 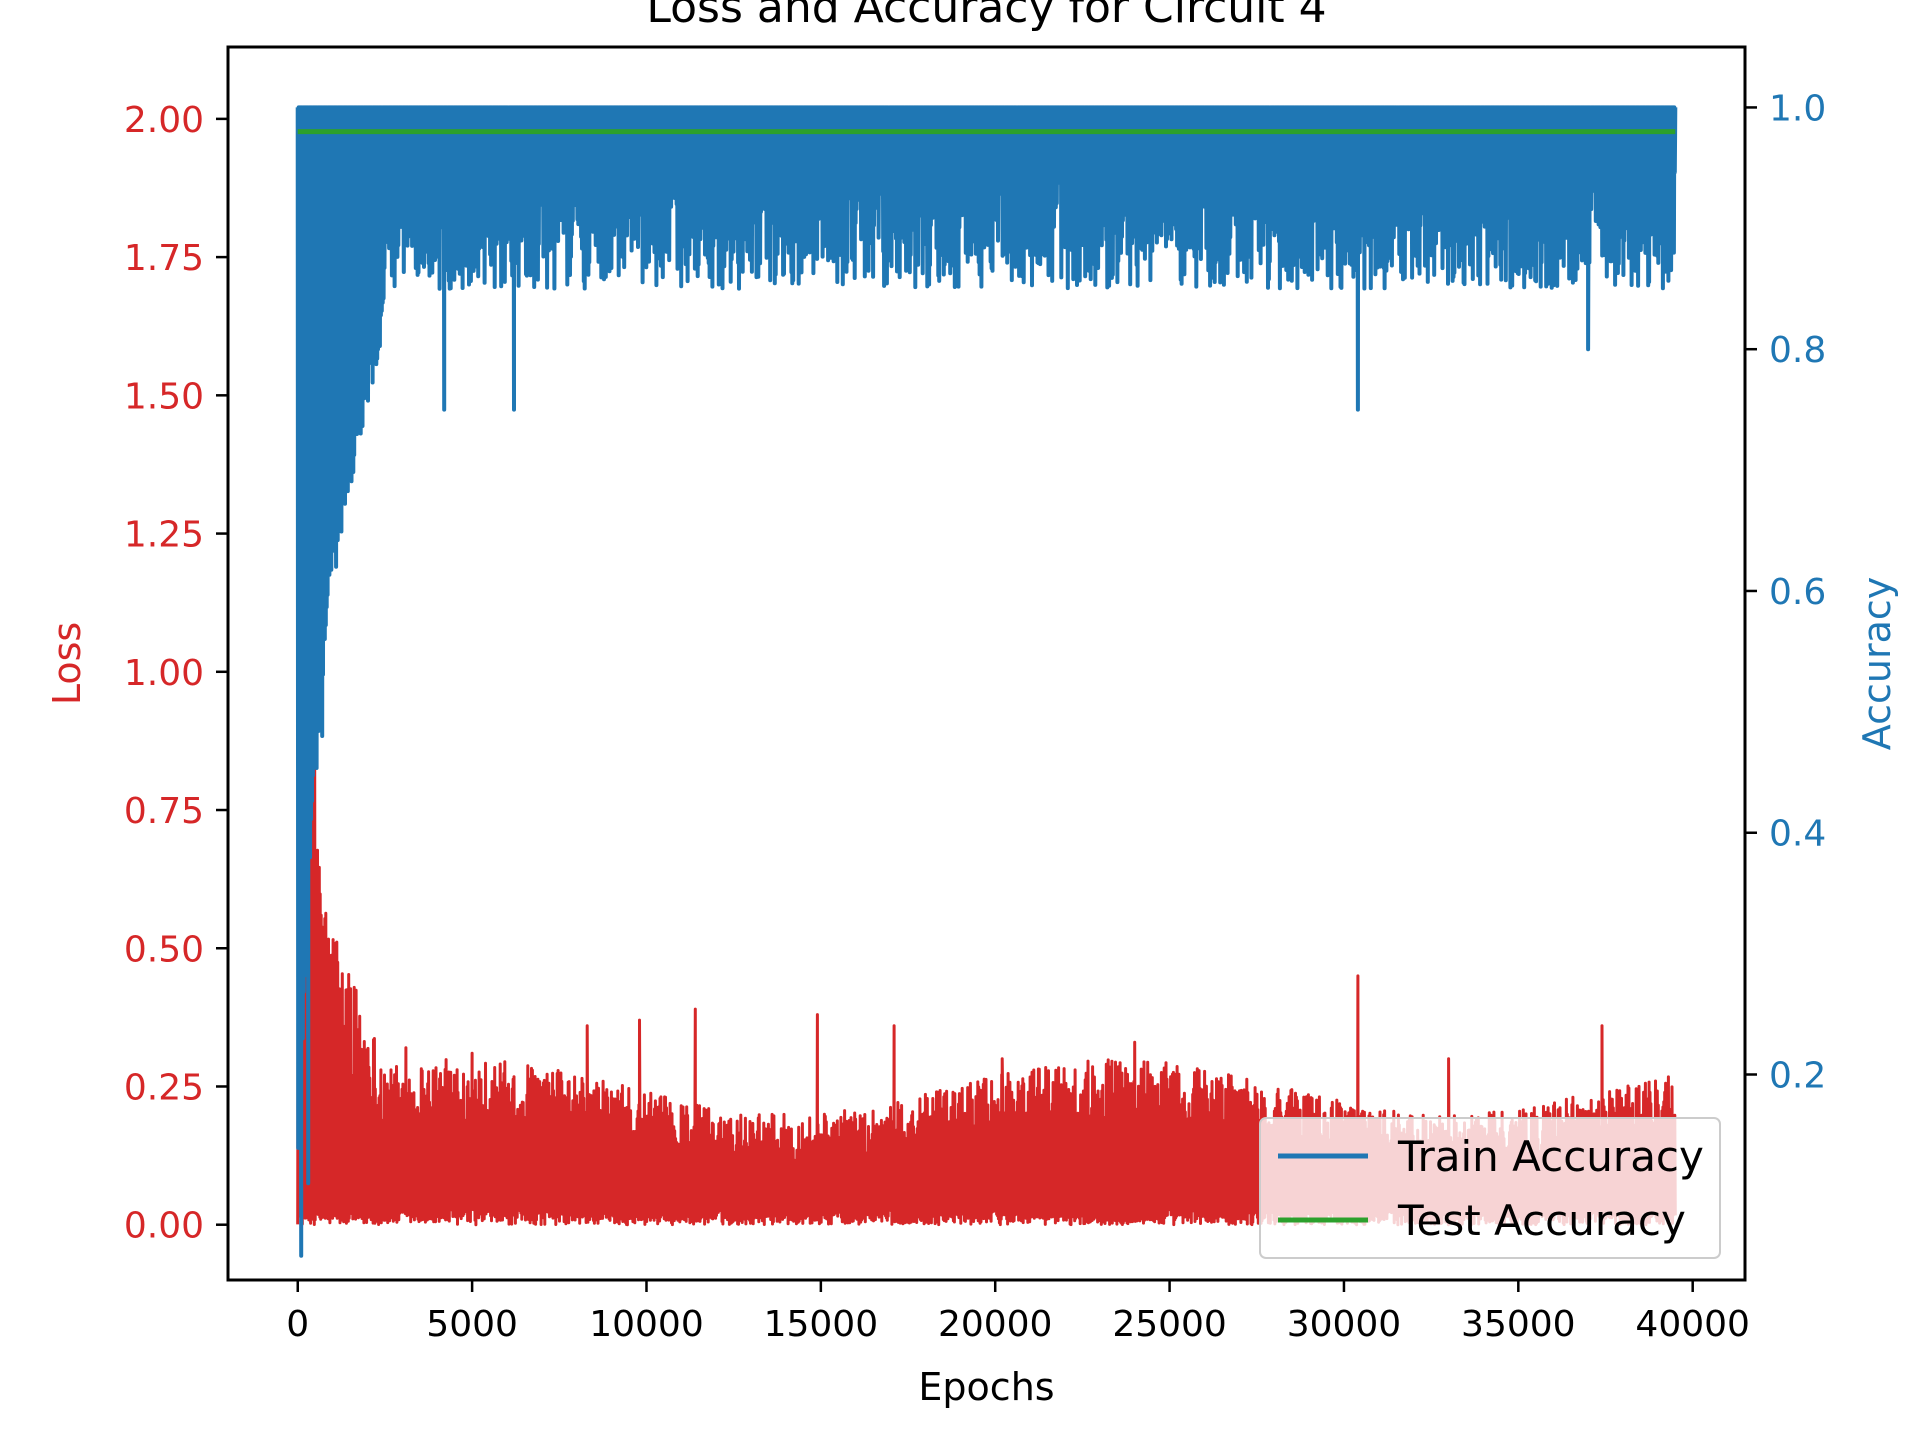 What do you see at coordinates (1797, 108) in the screenshot?
I see `y-right-tick-label: 1.0` at bounding box center [1797, 108].